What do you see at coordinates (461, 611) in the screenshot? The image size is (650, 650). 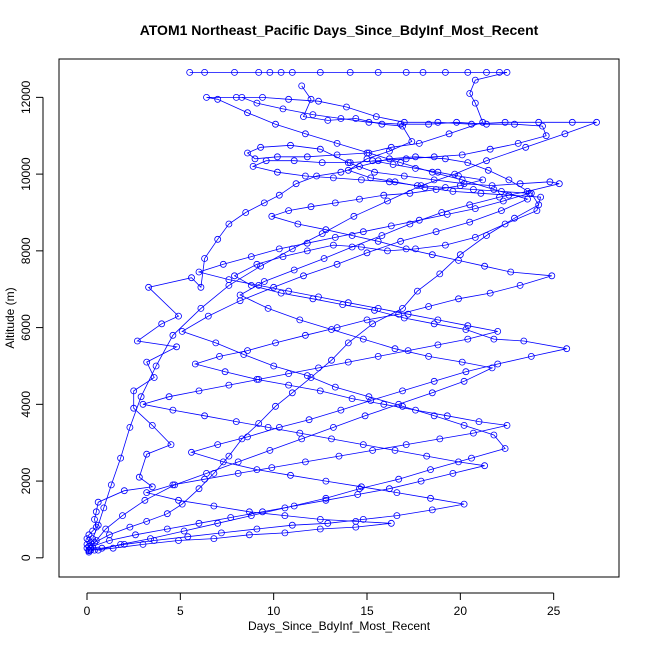 I see `x-tick-label: 20` at bounding box center [461, 611].